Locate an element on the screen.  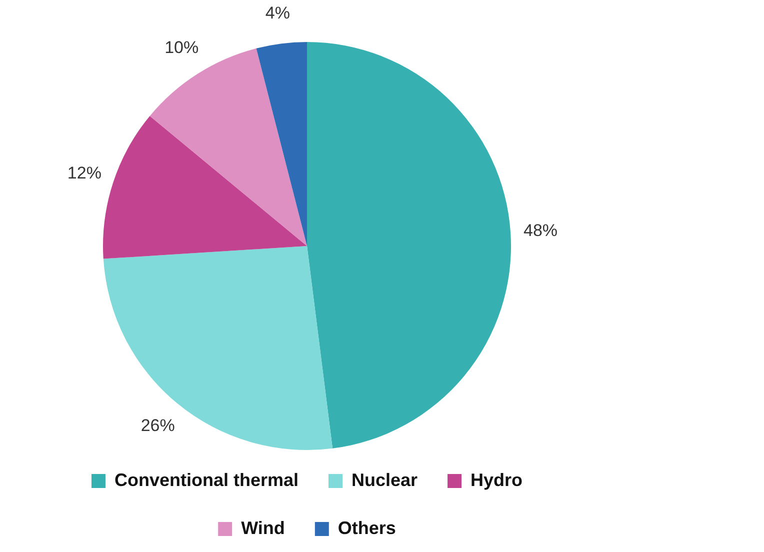
legend-label: Wind is located at coordinates (263, 528).